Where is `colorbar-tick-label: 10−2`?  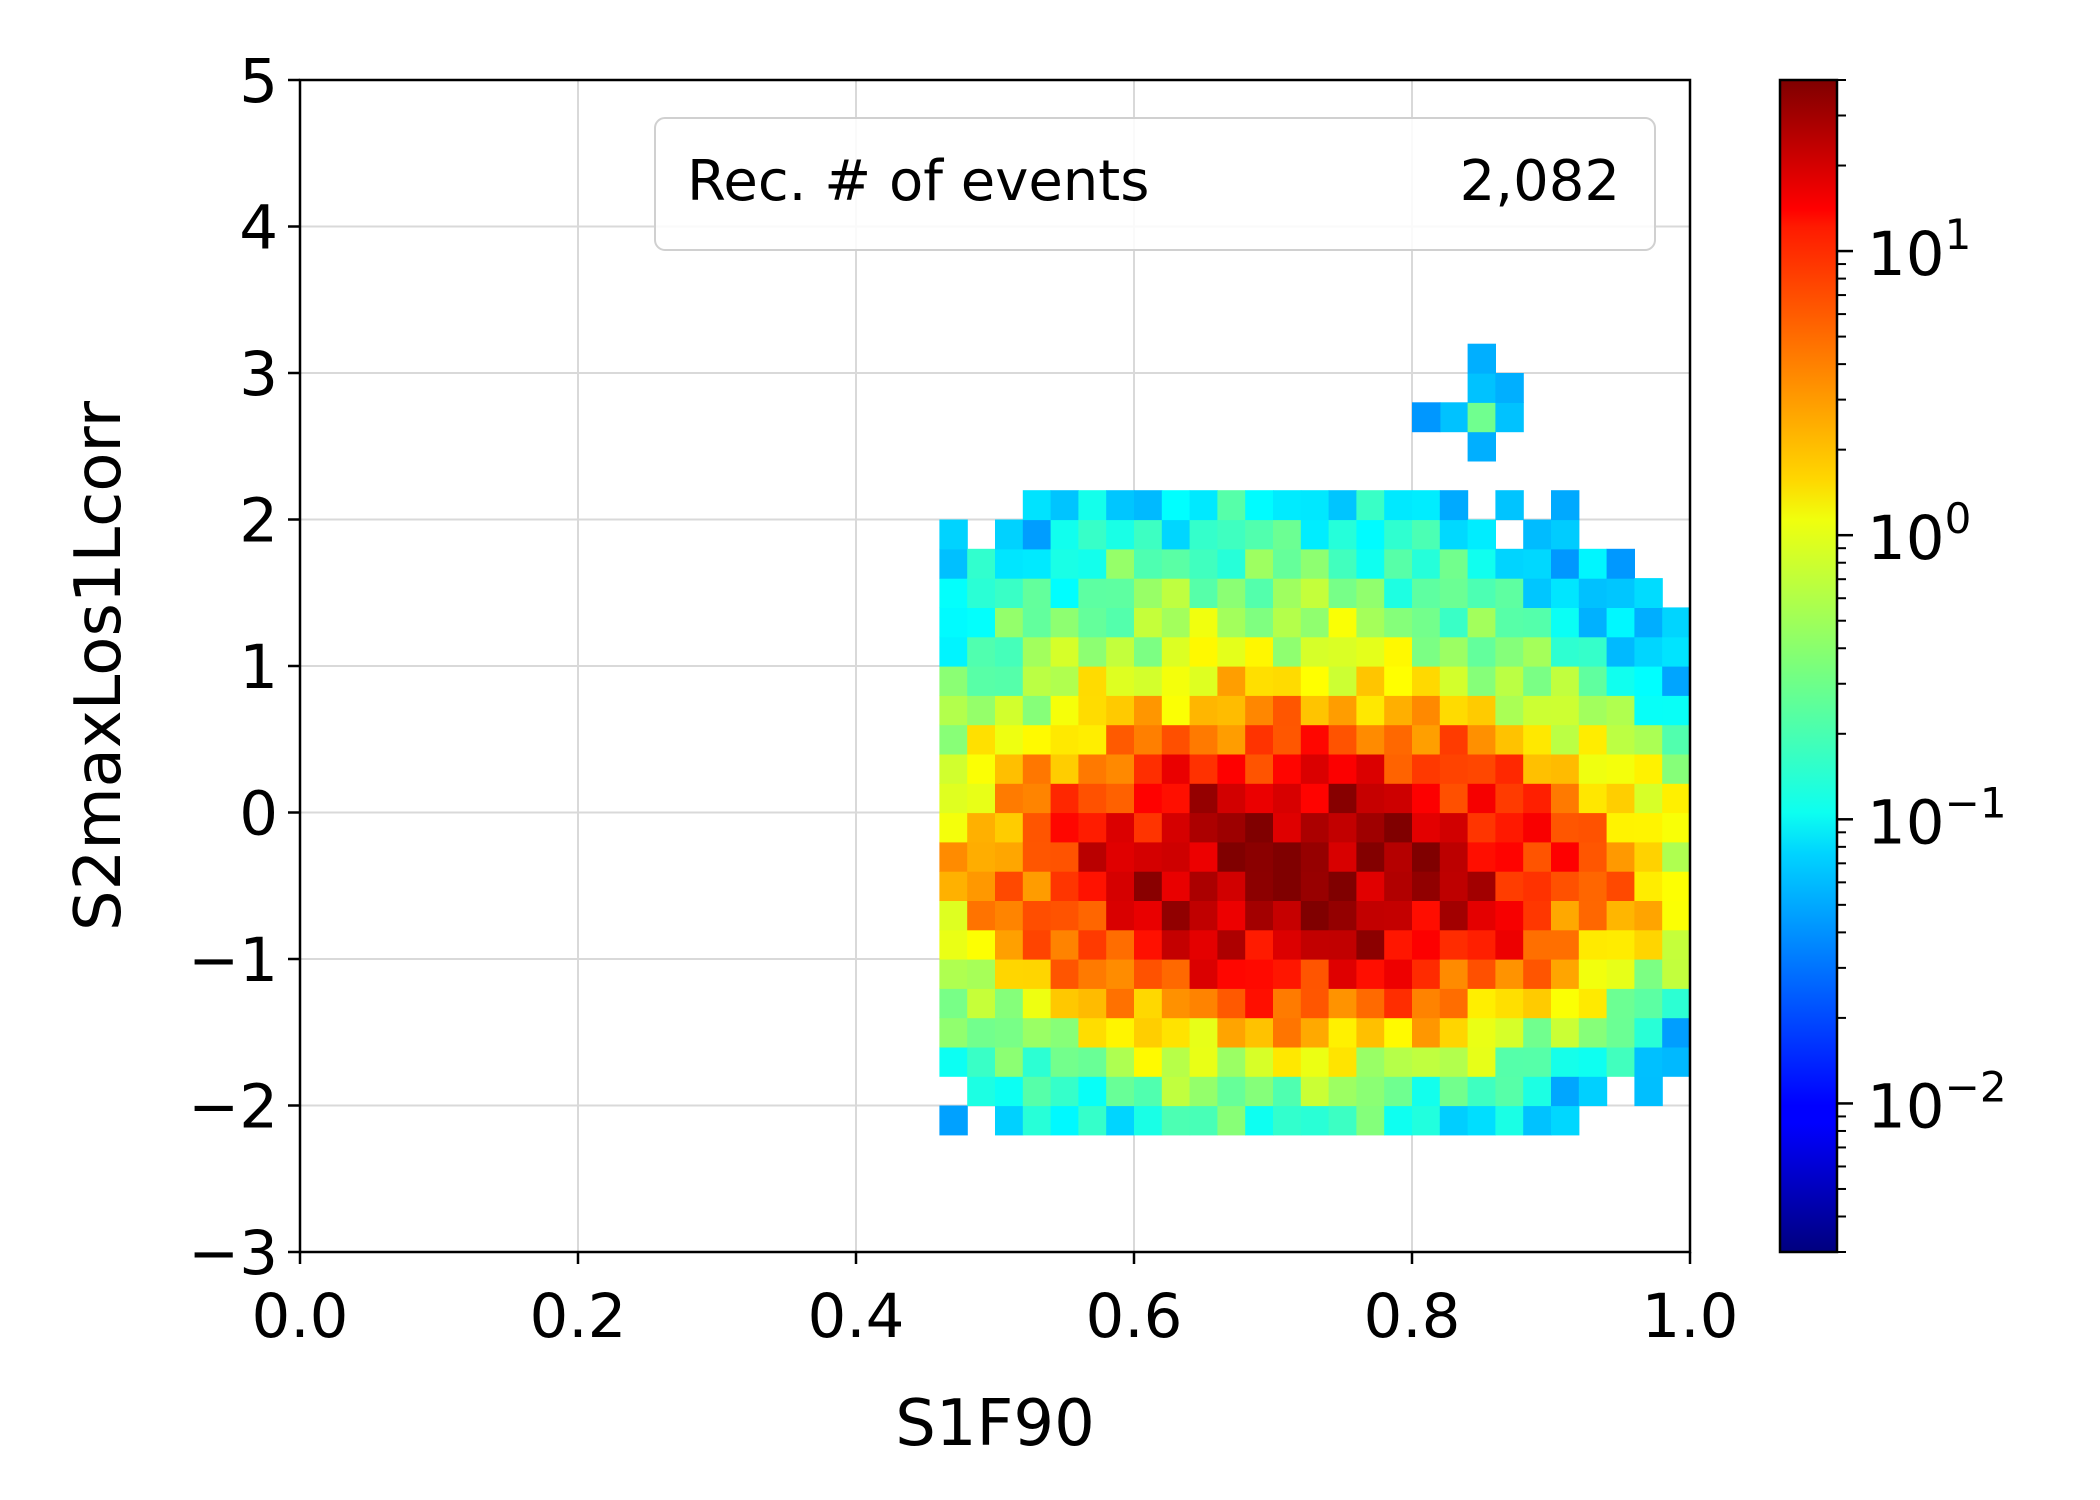 colorbar-tick-label: 10−2 is located at coordinates (1937, 1102).